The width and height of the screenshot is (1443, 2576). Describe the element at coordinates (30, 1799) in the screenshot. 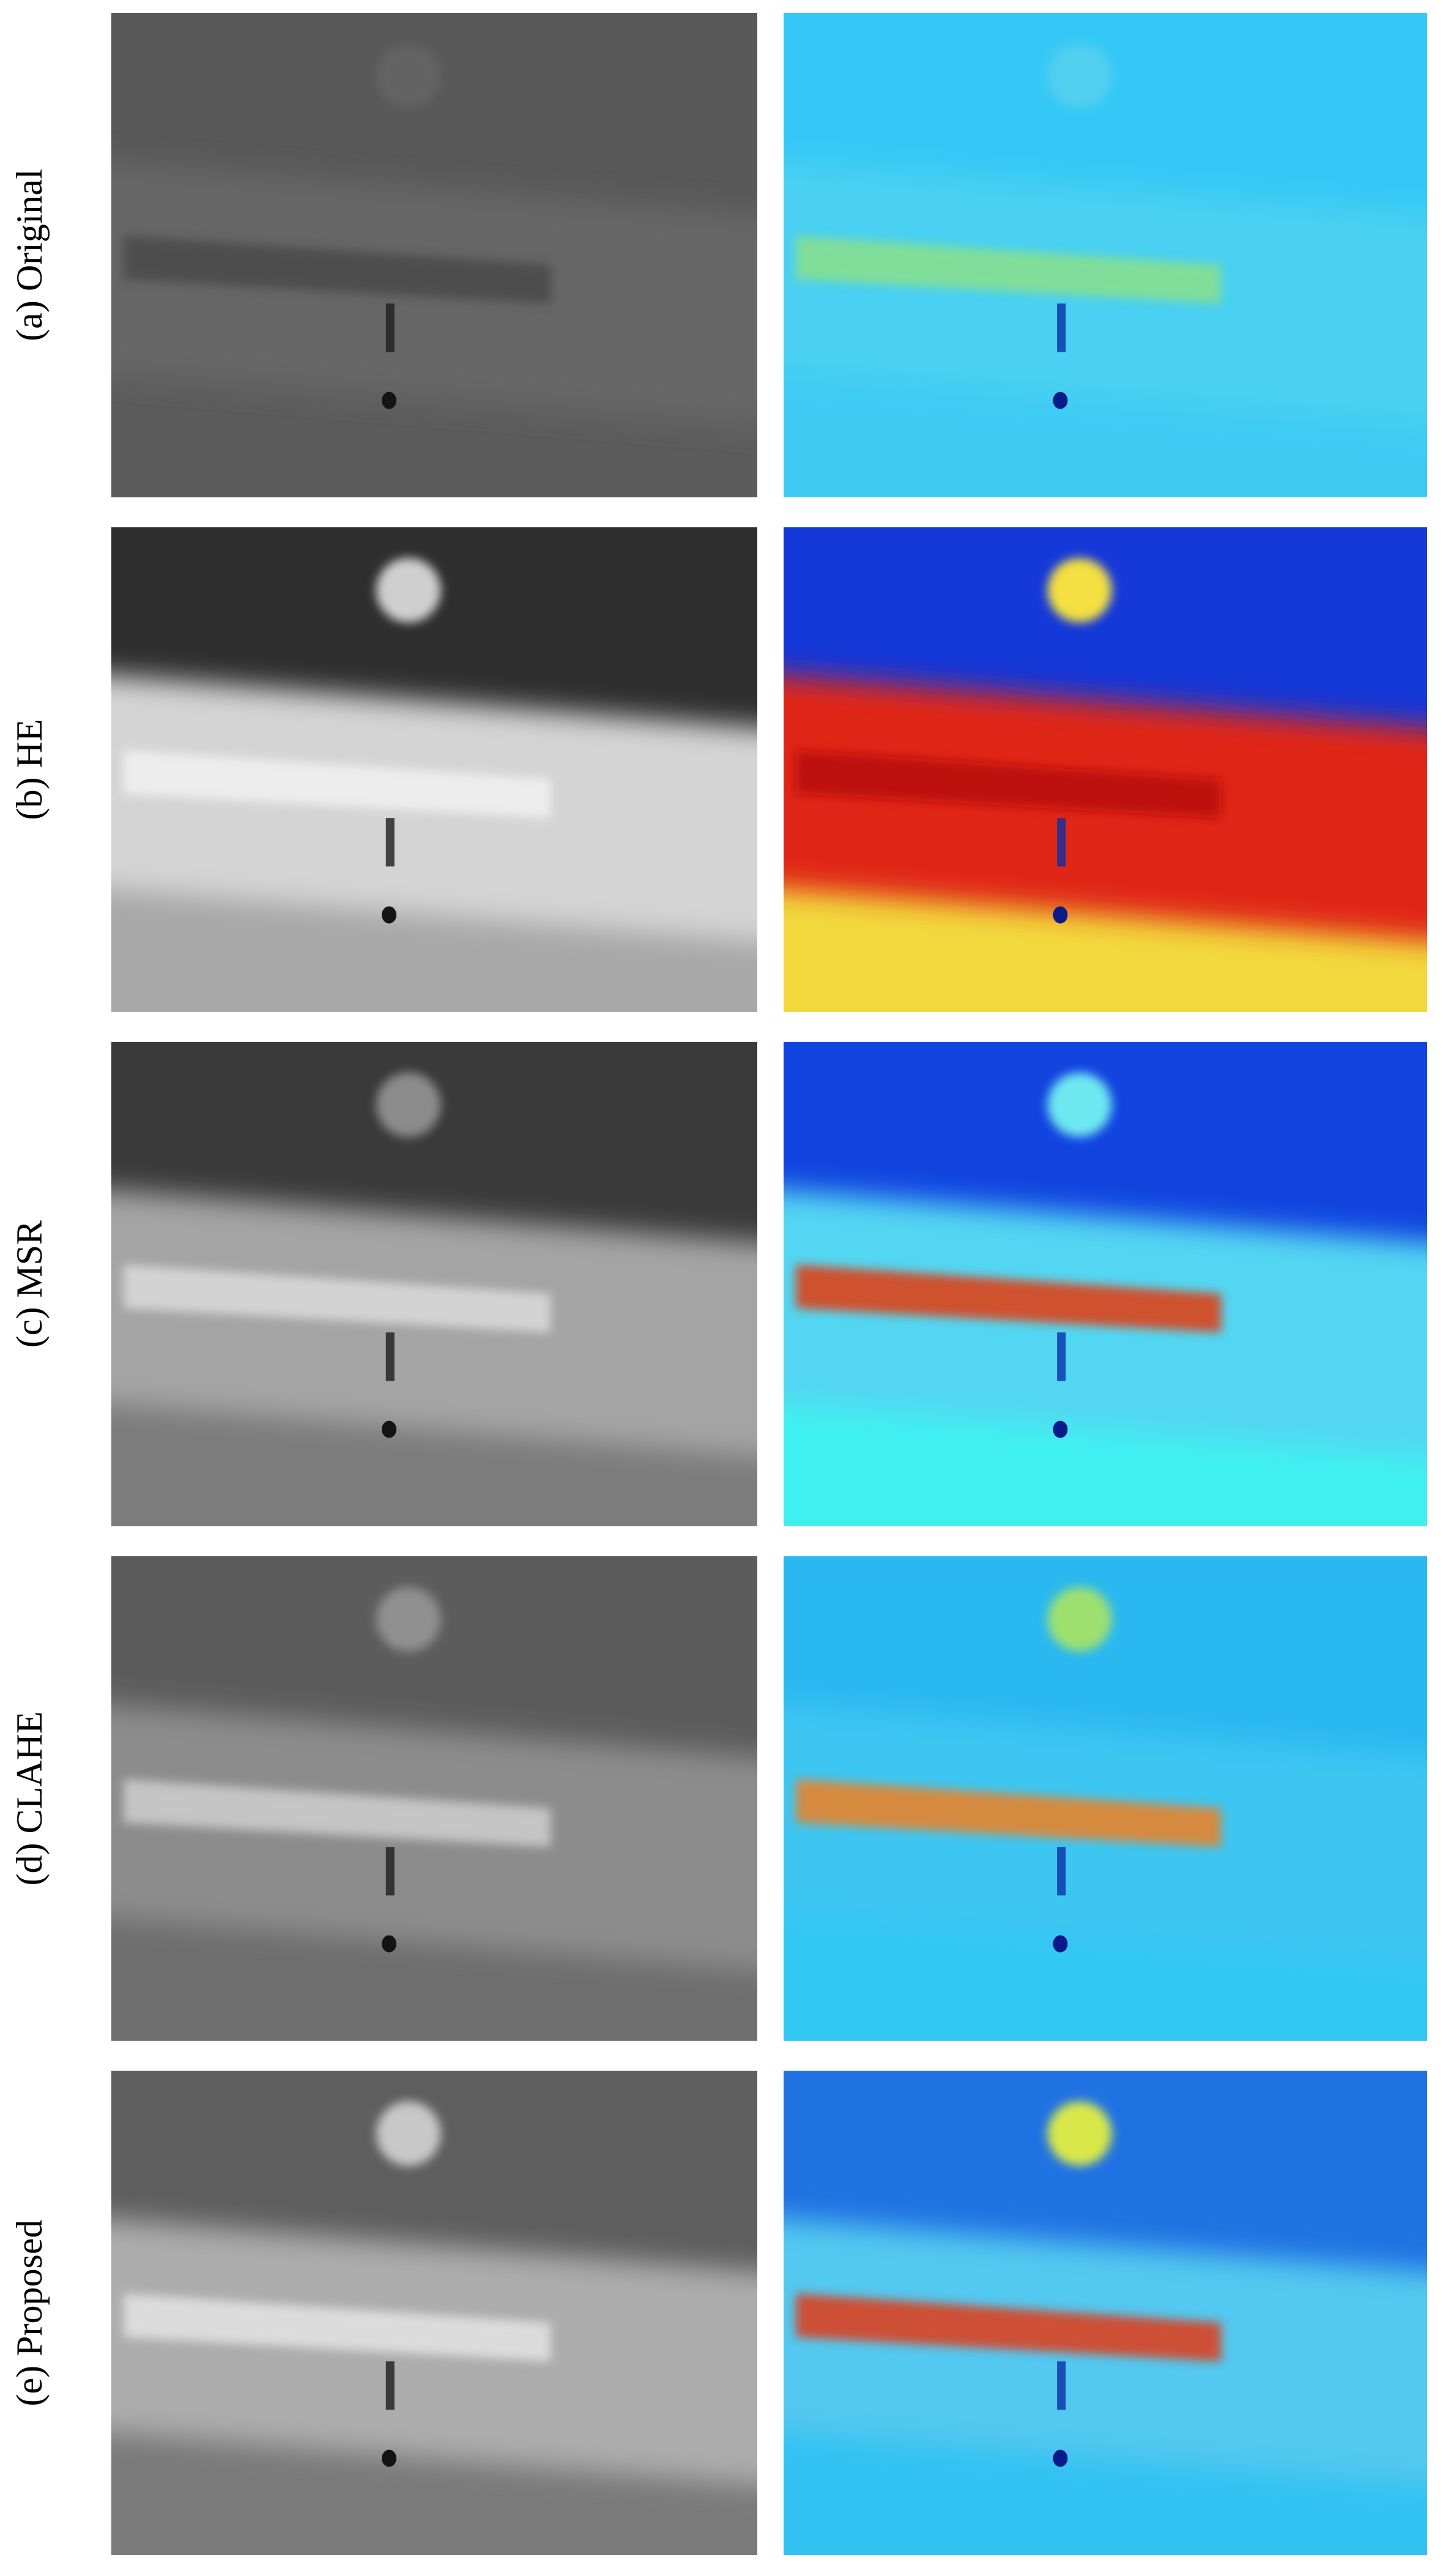

I see `panel-label: (d) CLAHE` at that location.